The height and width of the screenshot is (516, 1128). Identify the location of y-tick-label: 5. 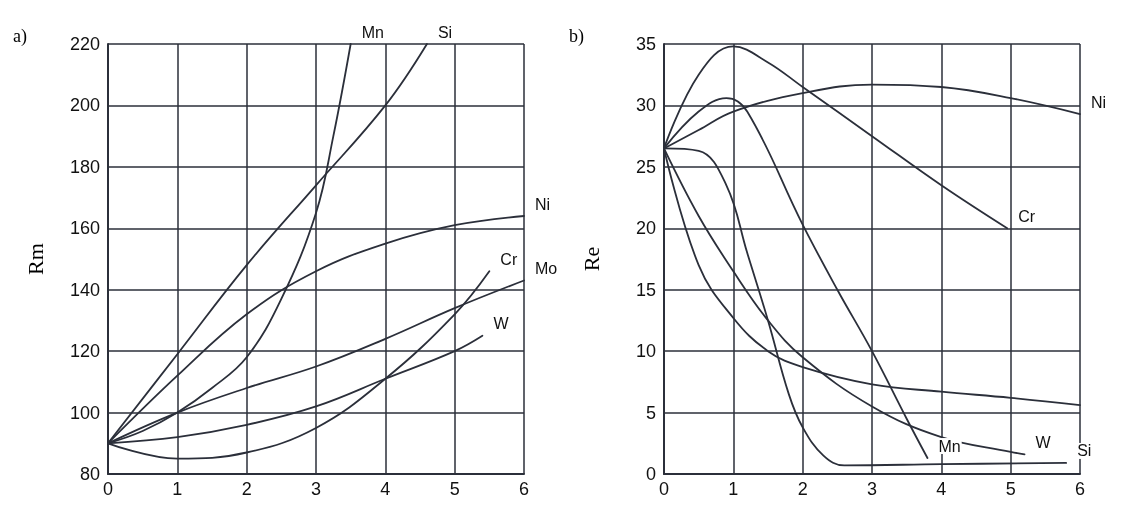
(650, 412).